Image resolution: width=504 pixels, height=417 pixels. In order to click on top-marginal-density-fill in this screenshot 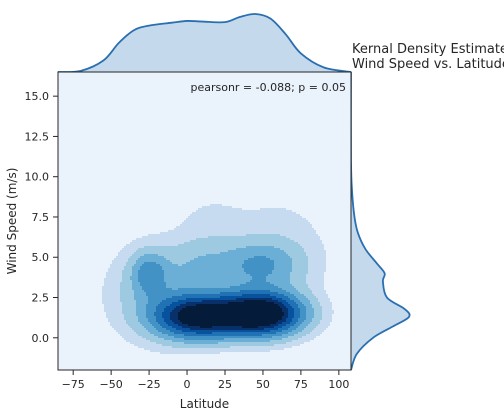, I will do `click(204, 43)`.